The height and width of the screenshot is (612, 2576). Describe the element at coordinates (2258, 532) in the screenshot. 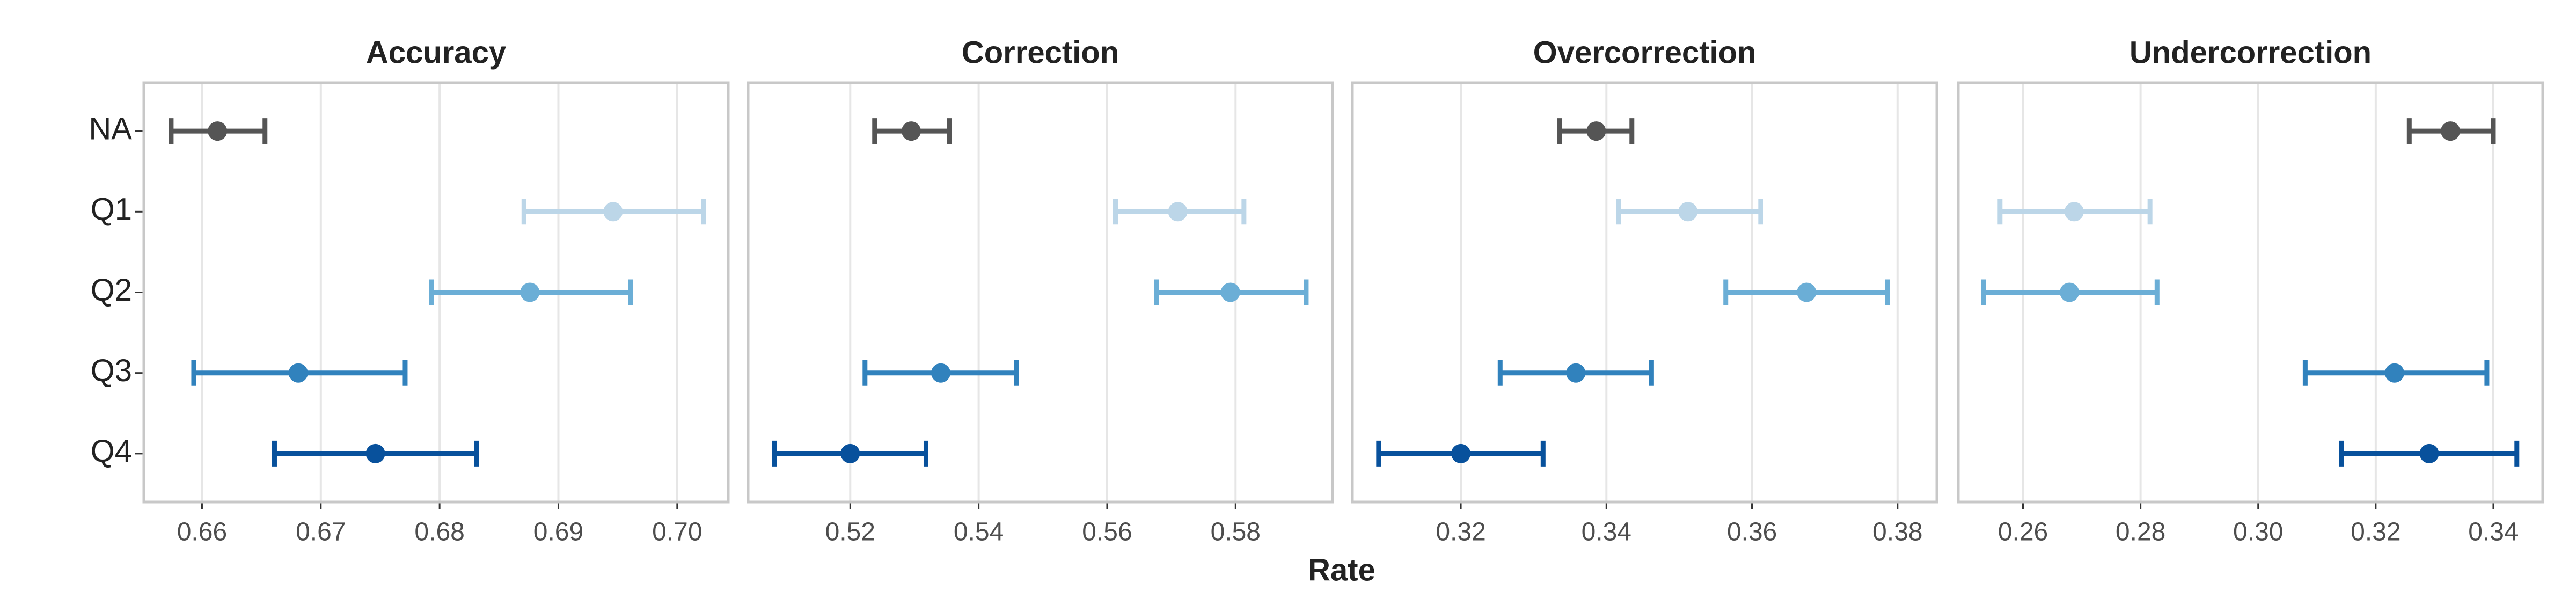

I see `x-tick-label: 0.30` at that location.